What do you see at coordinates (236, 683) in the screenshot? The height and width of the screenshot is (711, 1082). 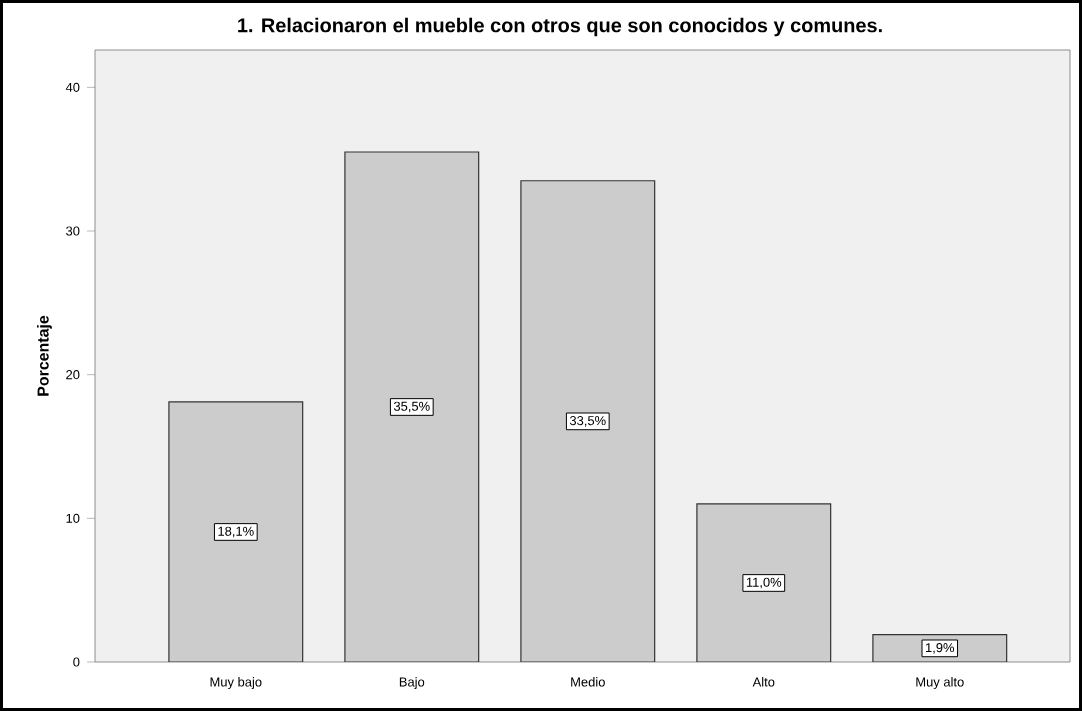 I see `x-tick-label: Muy bajo` at bounding box center [236, 683].